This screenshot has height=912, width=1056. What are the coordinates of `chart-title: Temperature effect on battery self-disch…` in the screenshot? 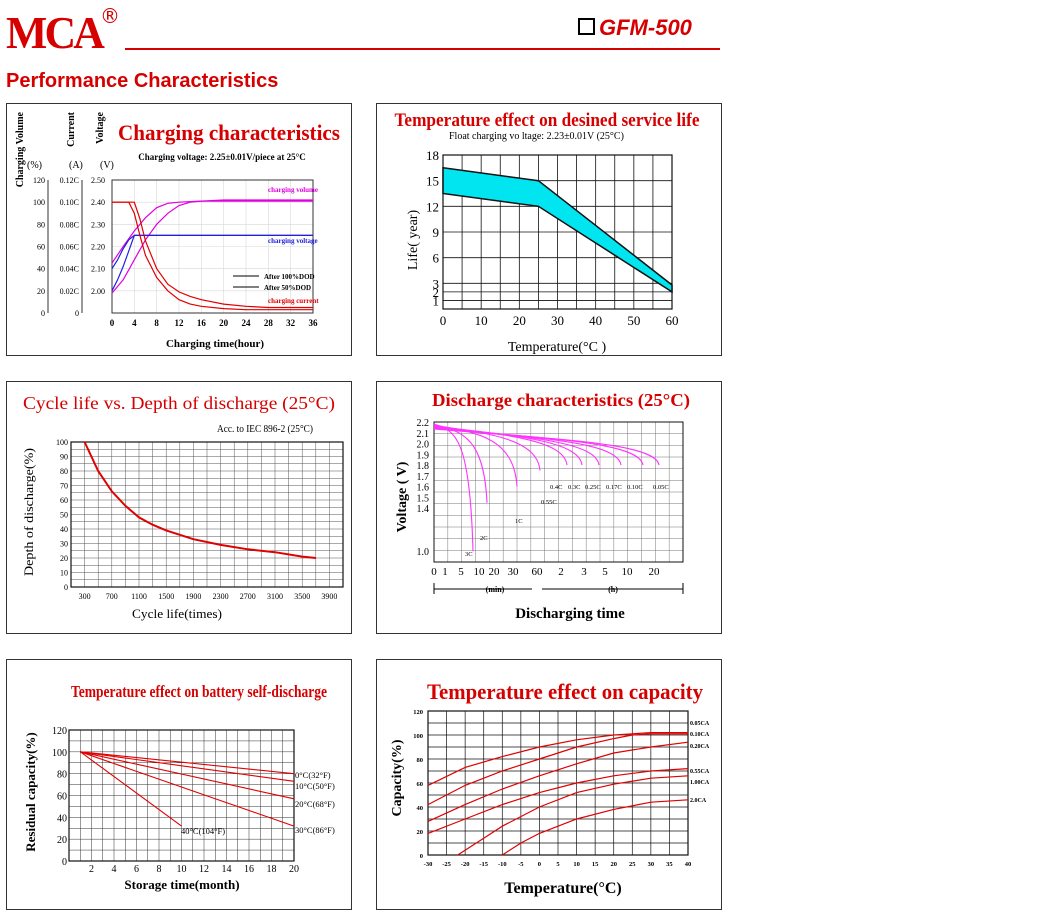 It's located at (199, 691).